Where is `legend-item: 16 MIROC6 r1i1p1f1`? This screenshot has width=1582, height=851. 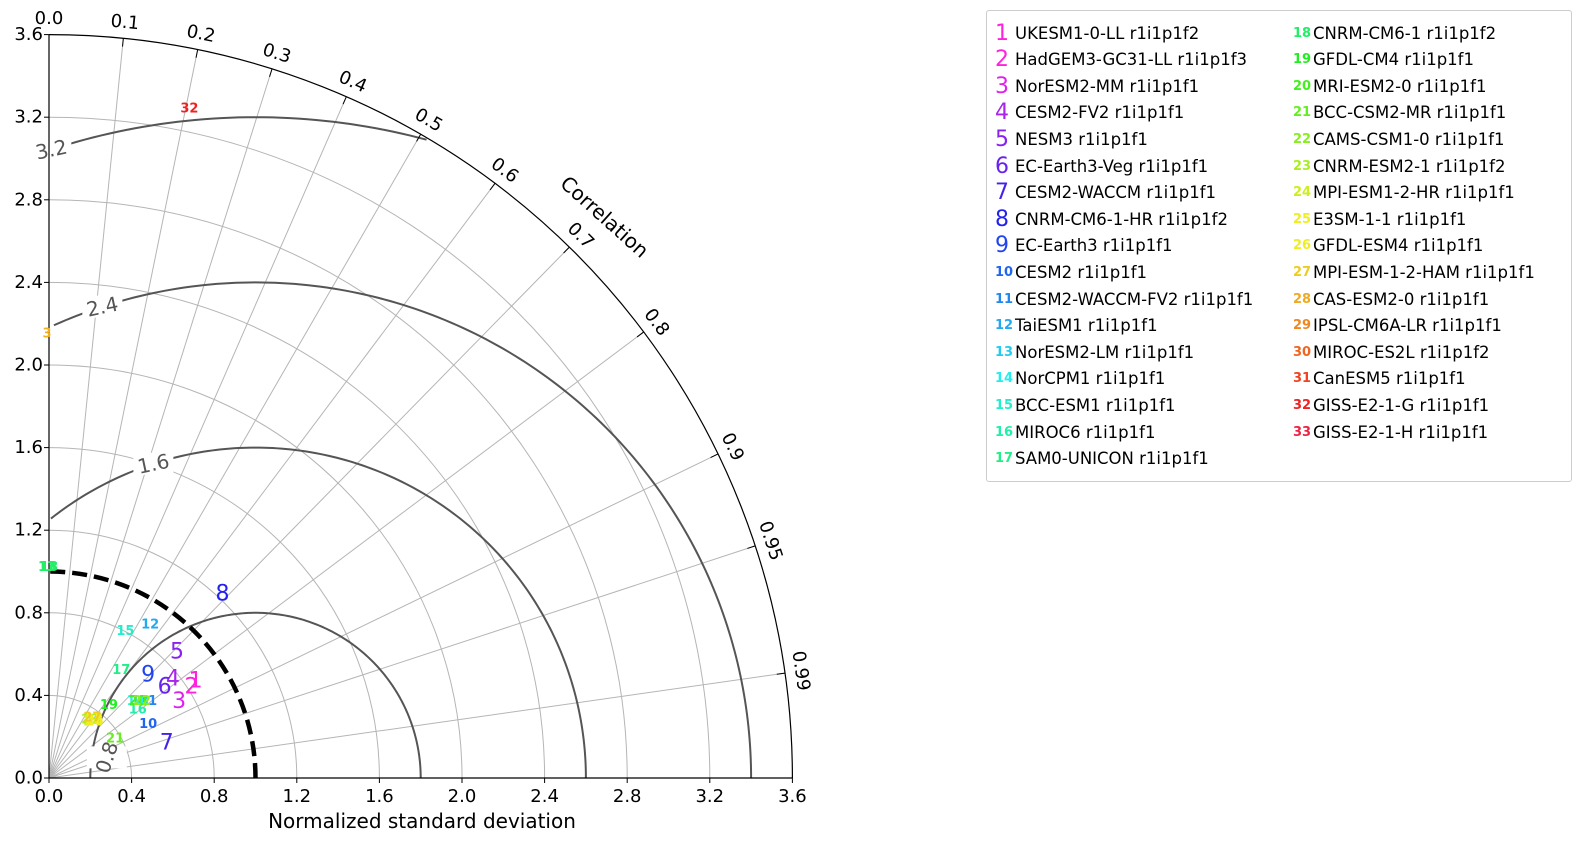 legend-item: 16 MIROC6 r1i1p1f1 is located at coordinates (1075, 432).